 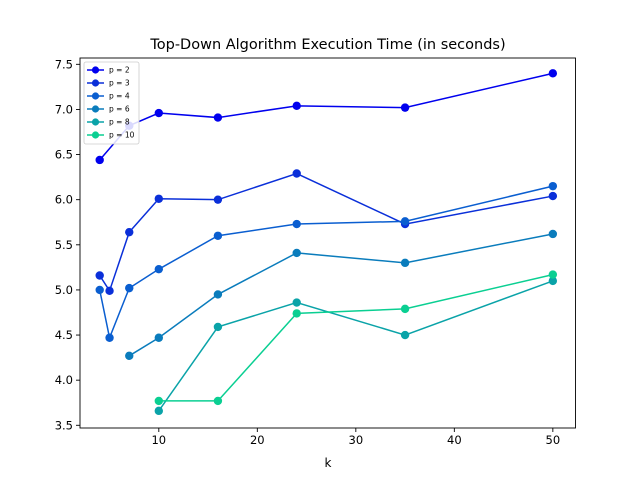 What do you see at coordinates (108, 83) in the screenshot?
I see `legend-item: p = 3` at bounding box center [108, 83].